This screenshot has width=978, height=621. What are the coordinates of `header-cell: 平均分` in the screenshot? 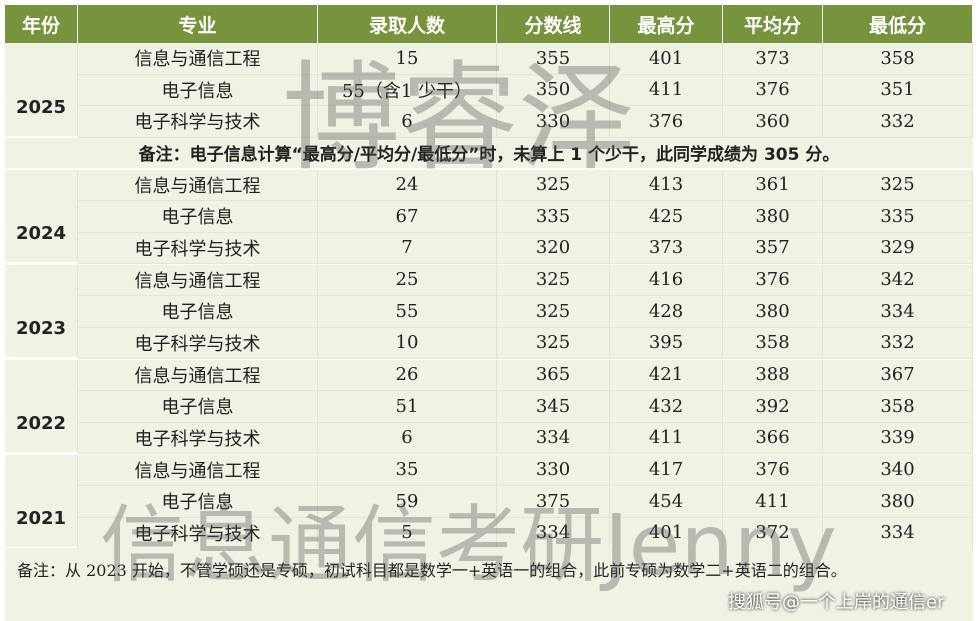 It's located at (773, 24).